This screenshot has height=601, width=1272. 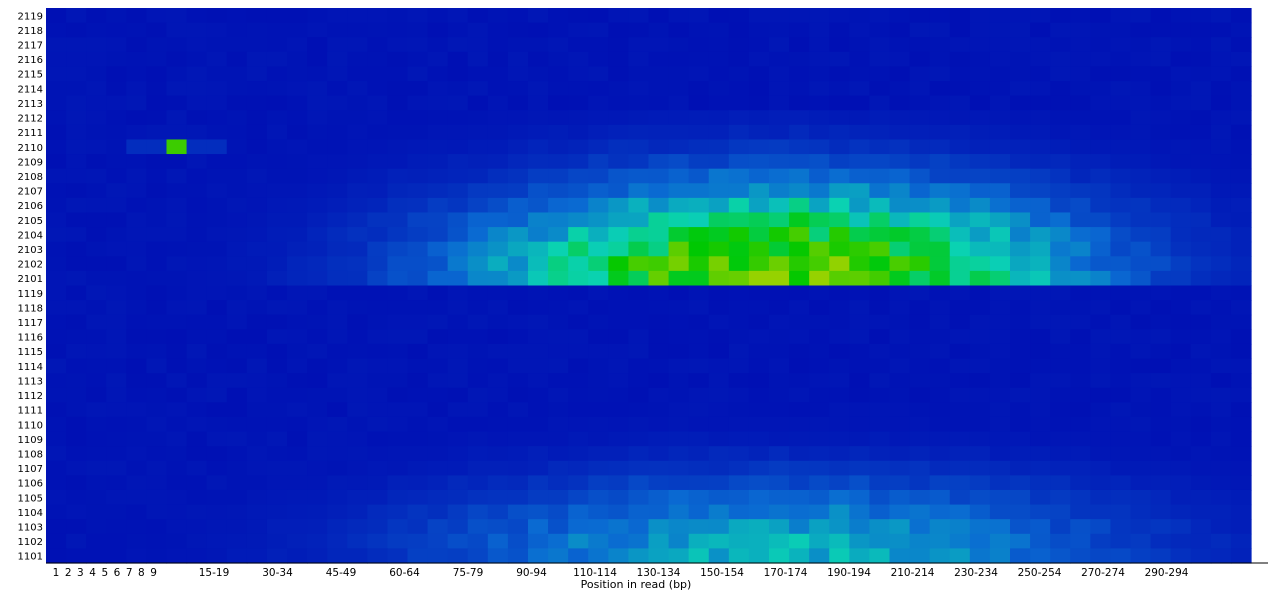 I want to click on x-tick-label: 290-294, so click(x=1167, y=573).